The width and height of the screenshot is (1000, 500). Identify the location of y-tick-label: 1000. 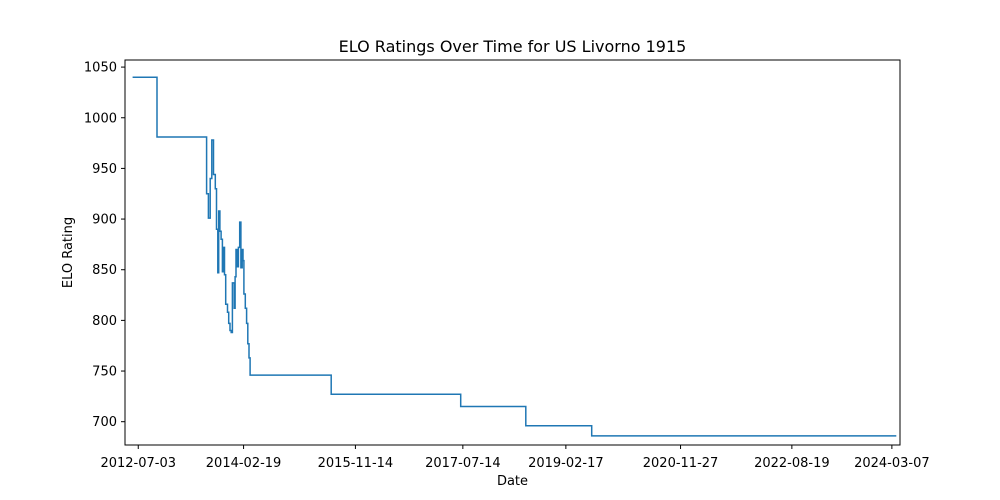
(100, 118).